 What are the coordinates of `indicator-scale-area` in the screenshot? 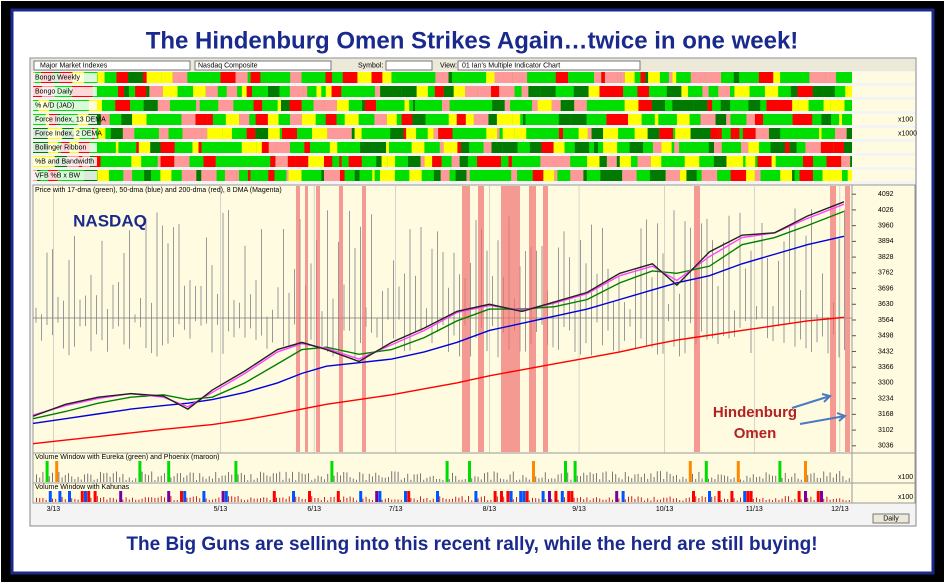 It's located at (883, 91).